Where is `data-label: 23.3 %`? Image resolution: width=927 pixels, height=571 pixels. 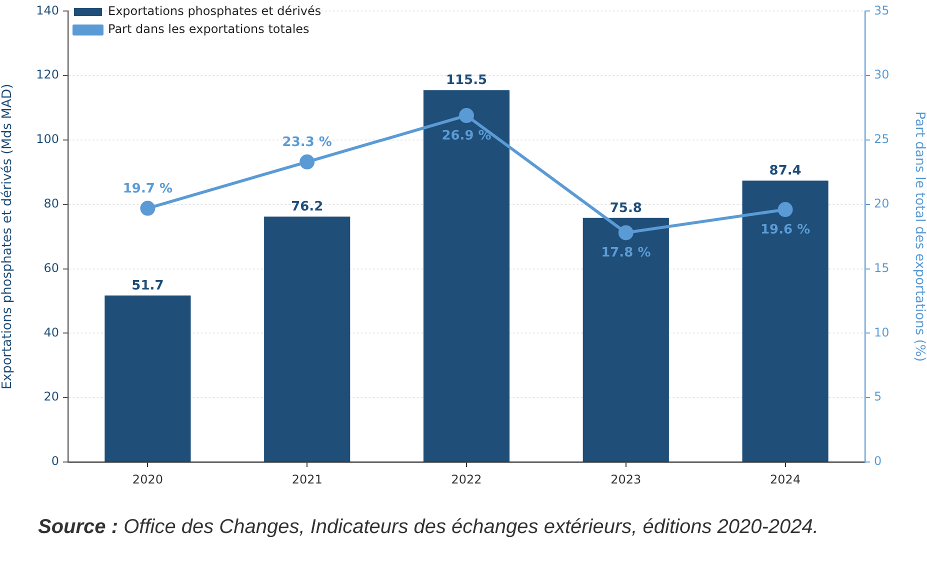 data-label: 23.3 % is located at coordinates (307, 142).